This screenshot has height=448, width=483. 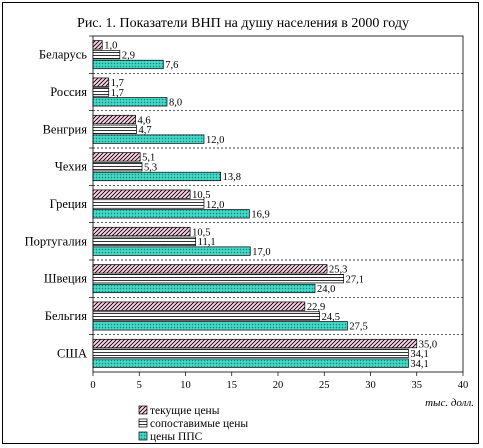 I want to click on category-label: Венгрия, so click(x=65, y=129).